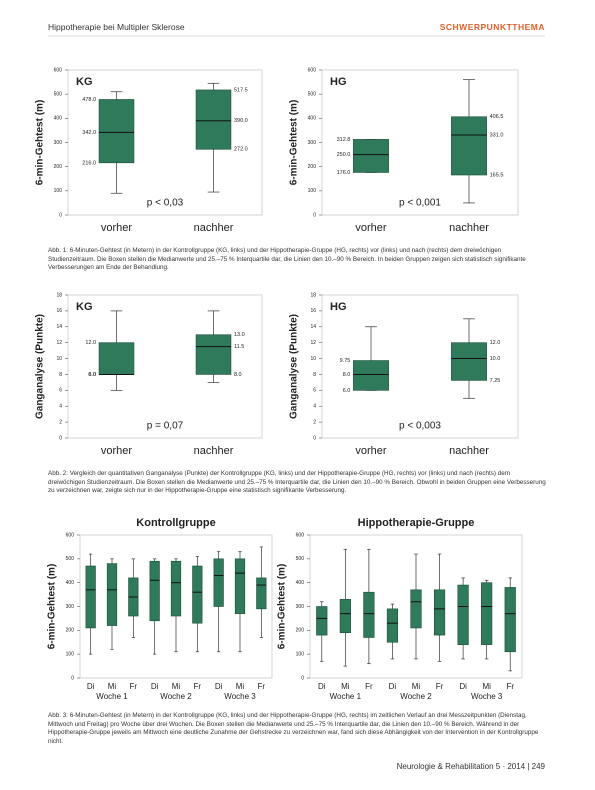  I want to click on value-label: 176.0, so click(344, 173).